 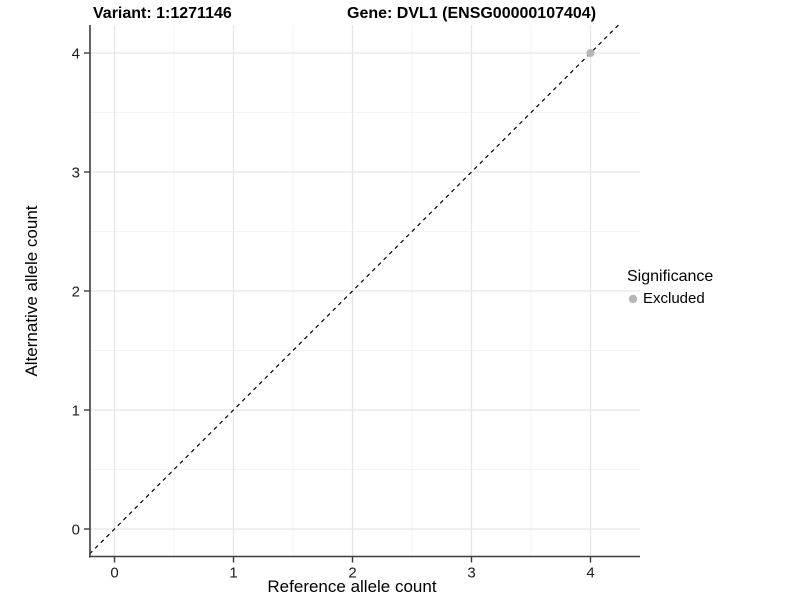 What do you see at coordinates (76, 173) in the screenshot?
I see `y-tick-label: 3` at bounding box center [76, 173].